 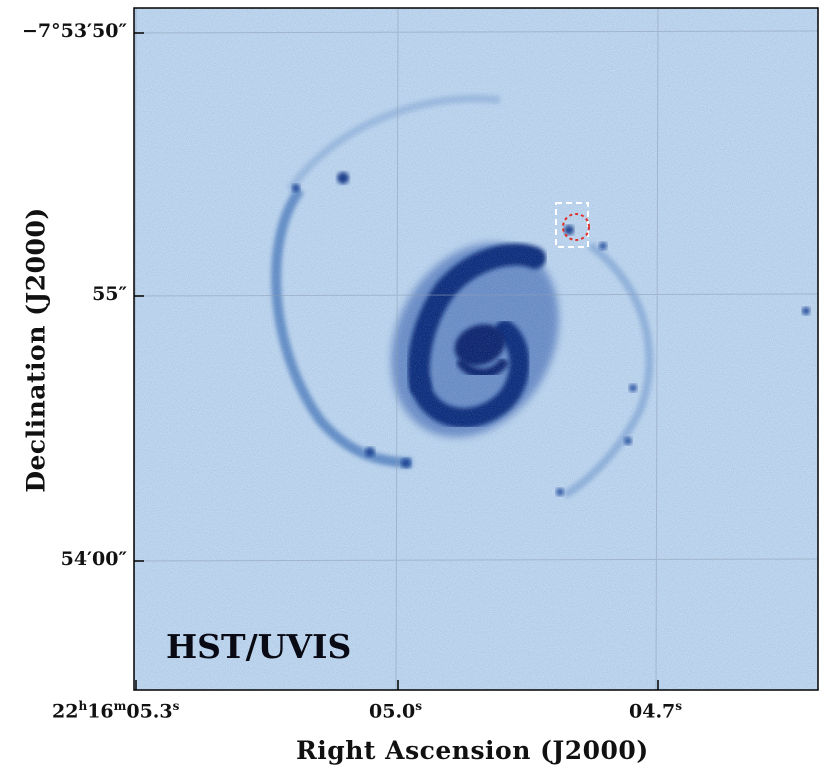 I want to click on ra-tick-label: 04.7s, so click(x=656, y=711).